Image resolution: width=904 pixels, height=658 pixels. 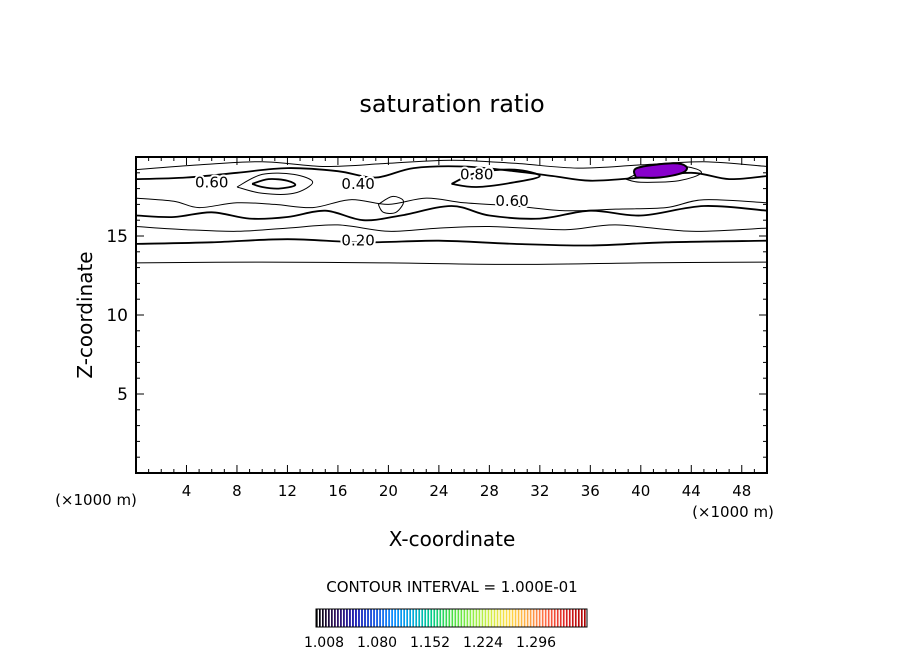 I want to click on contour-interval-label: CONTOUR INTERVAL = 1.000E-01, so click(x=451, y=587).